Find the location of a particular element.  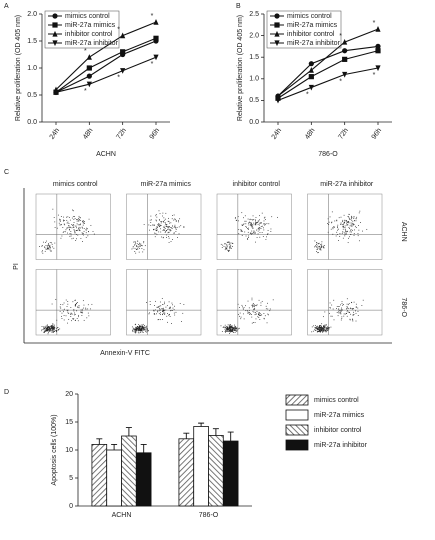

flow-plot is located at coordinates (345, 226).